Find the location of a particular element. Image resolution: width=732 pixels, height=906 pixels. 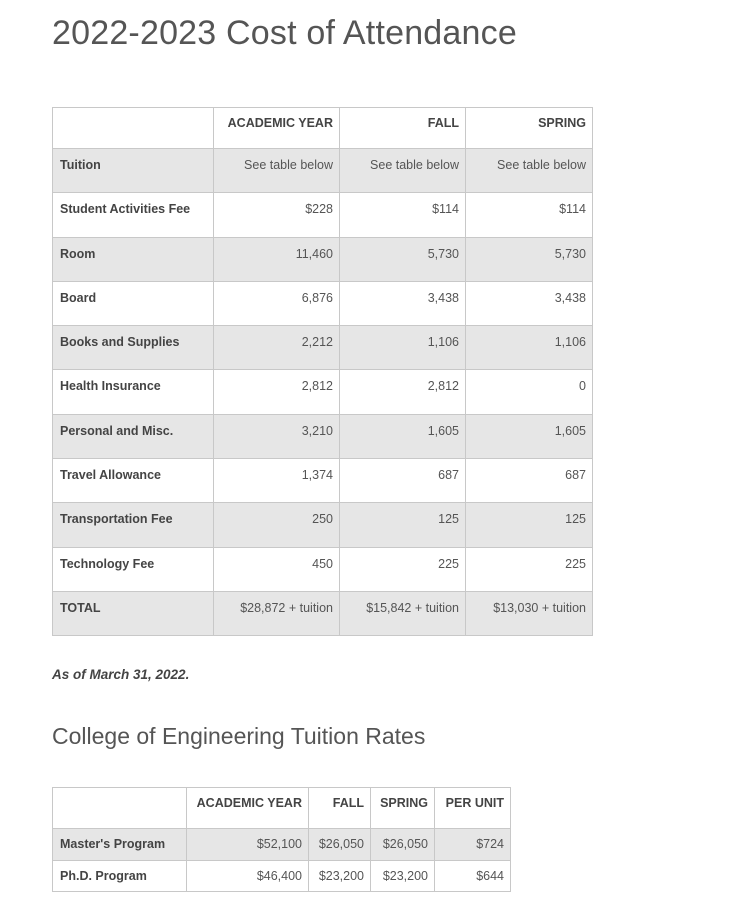

cell: 0 is located at coordinates (529, 392).